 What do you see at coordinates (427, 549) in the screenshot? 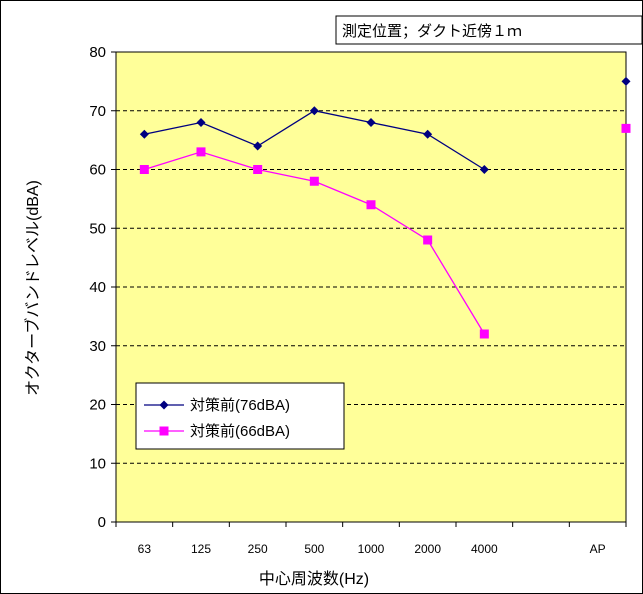
I see `x-tick-label-2000: 2000` at bounding box center [427, 549].